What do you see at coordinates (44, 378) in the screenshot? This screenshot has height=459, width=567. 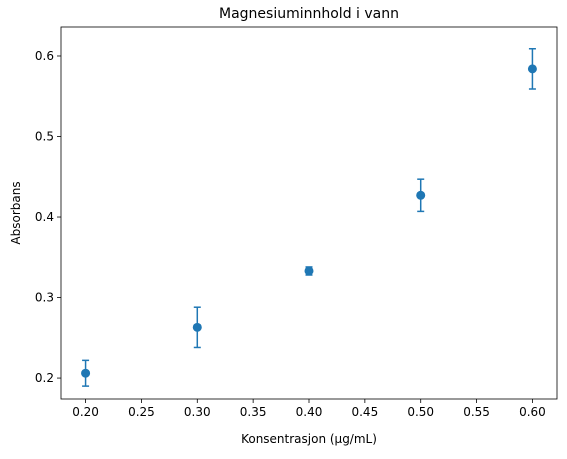 I see `y-tick-label: 0.2` at bounding box center [44, 378].